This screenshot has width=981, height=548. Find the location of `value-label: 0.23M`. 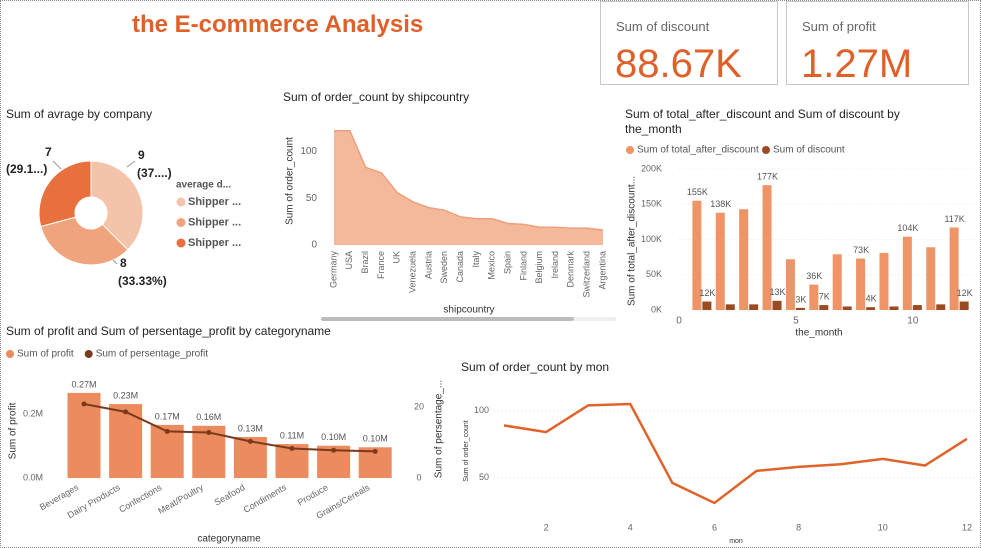

value-label: 0.23M is located at coordinates (125, 395).